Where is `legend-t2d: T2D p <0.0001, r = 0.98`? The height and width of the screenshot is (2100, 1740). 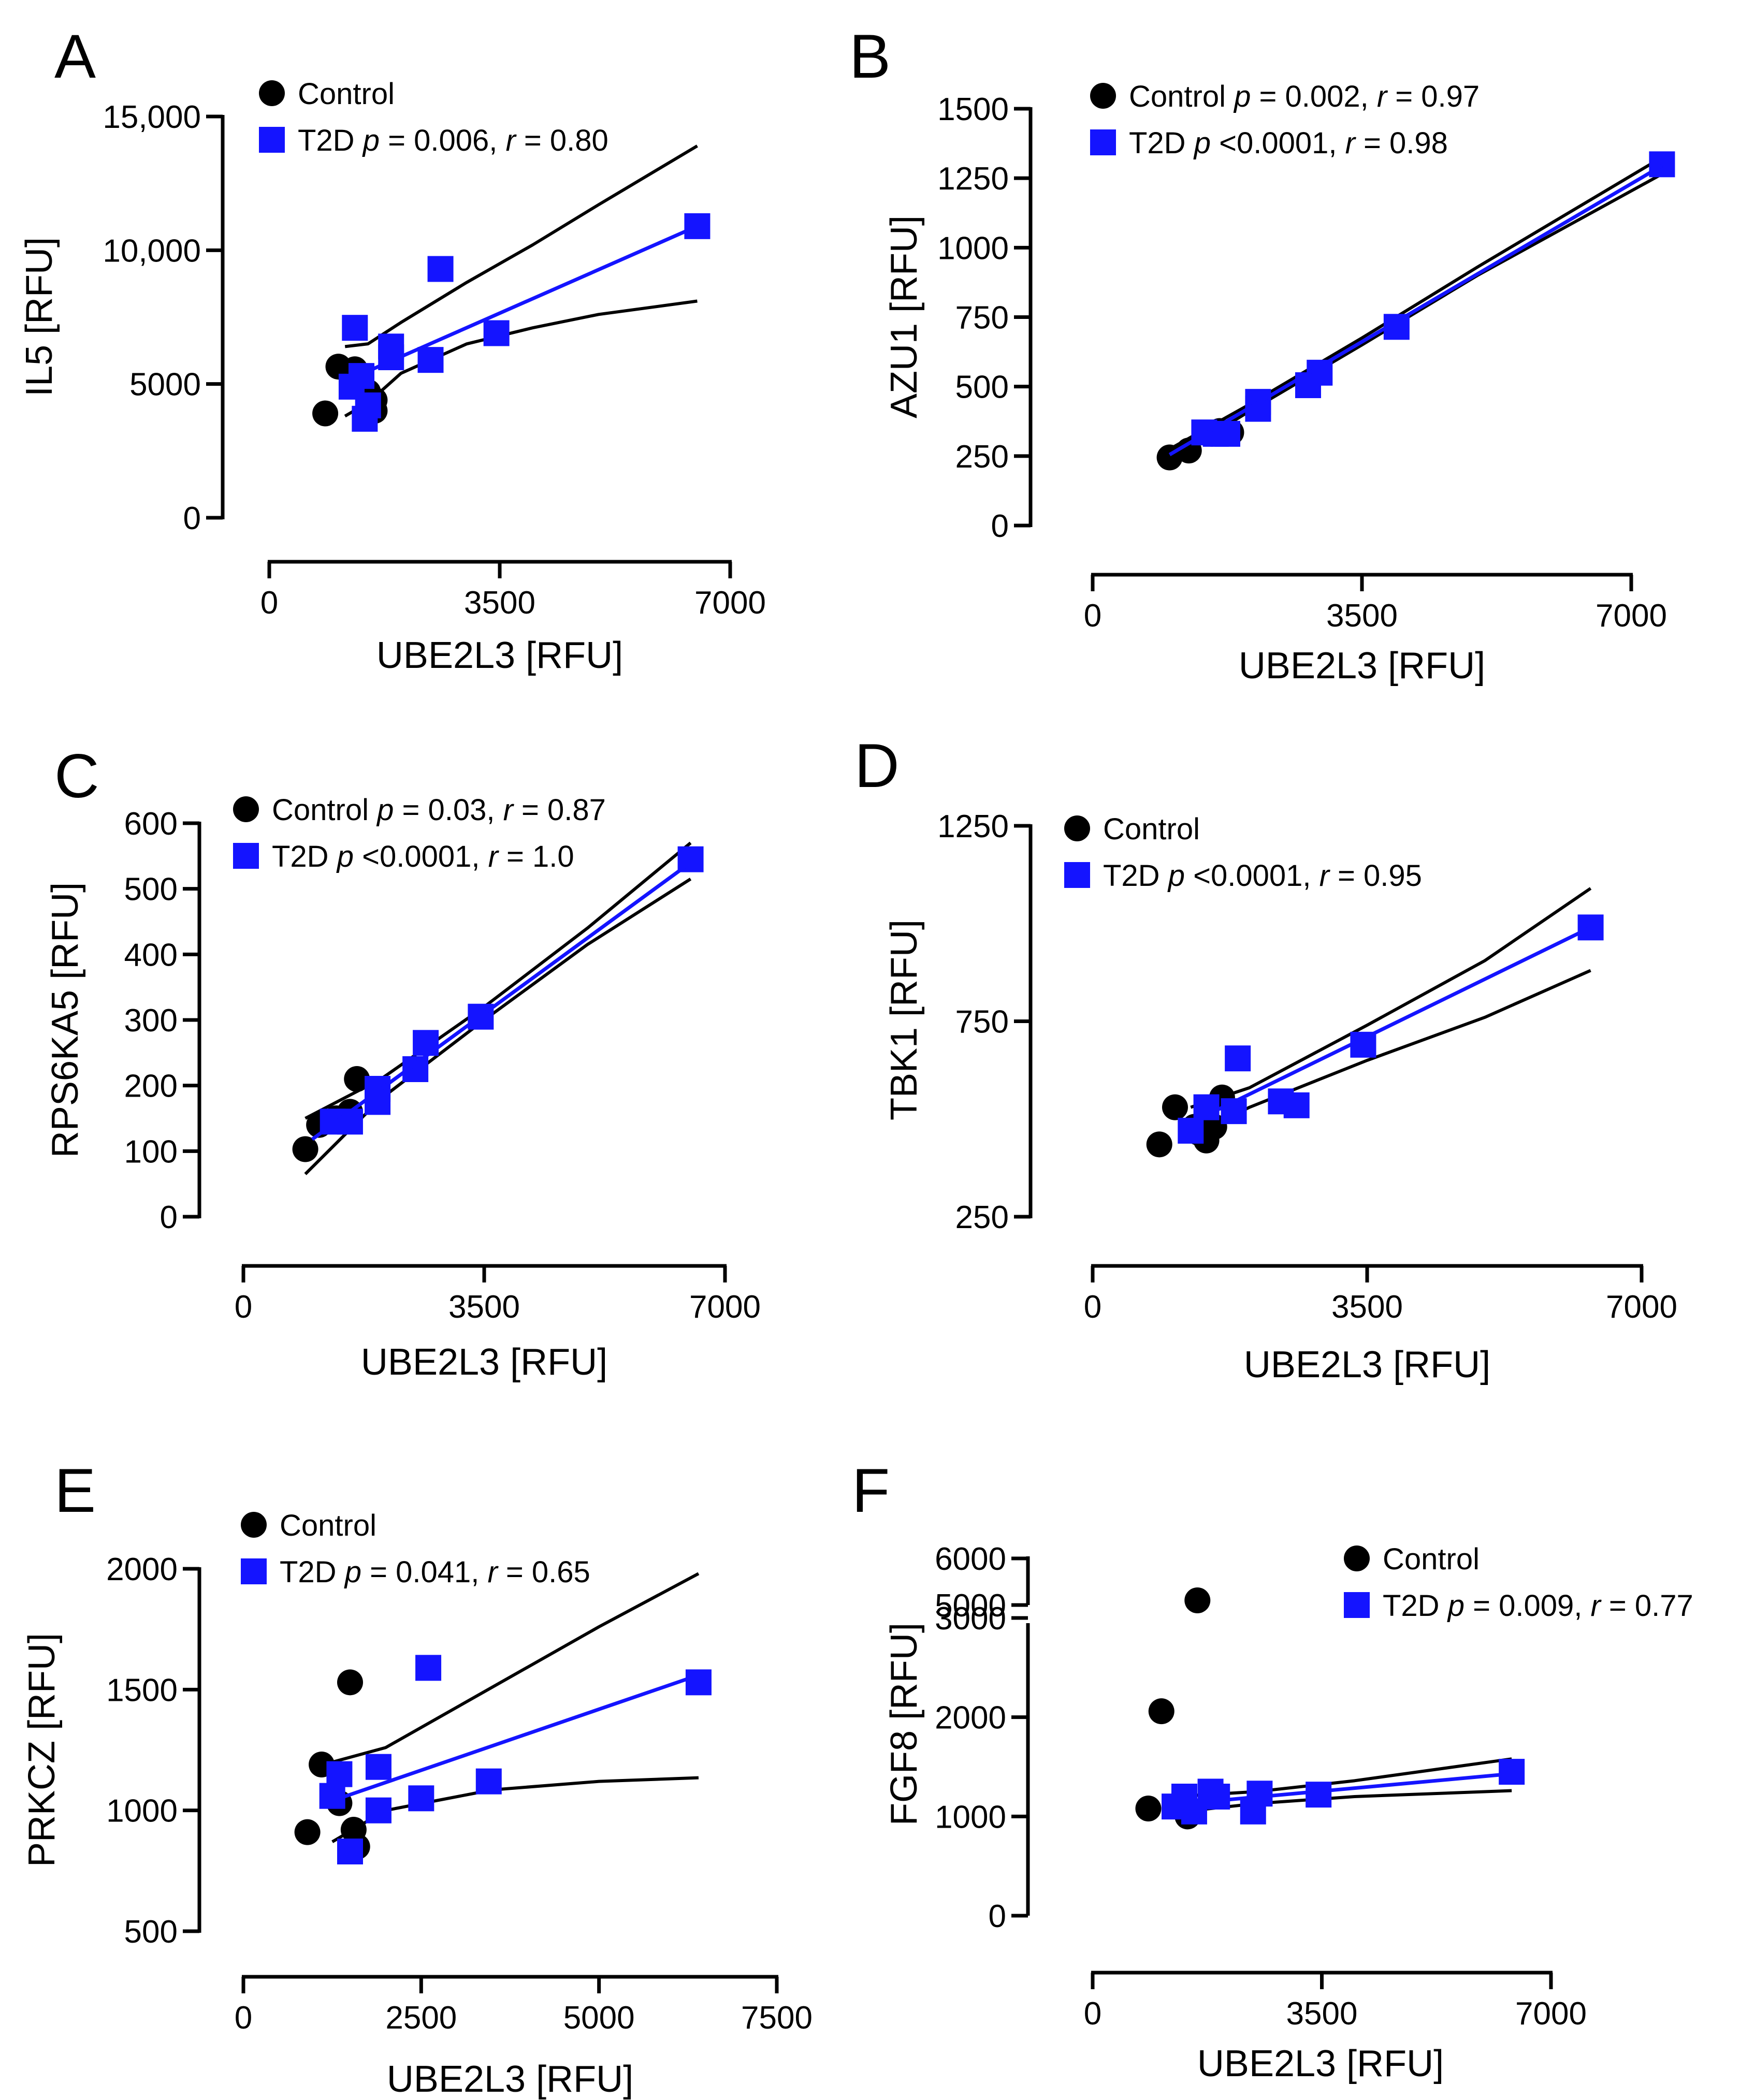
legend-t2d: T2D p <0.0001, r = 0.98 is located at coordinates (1289, 143).